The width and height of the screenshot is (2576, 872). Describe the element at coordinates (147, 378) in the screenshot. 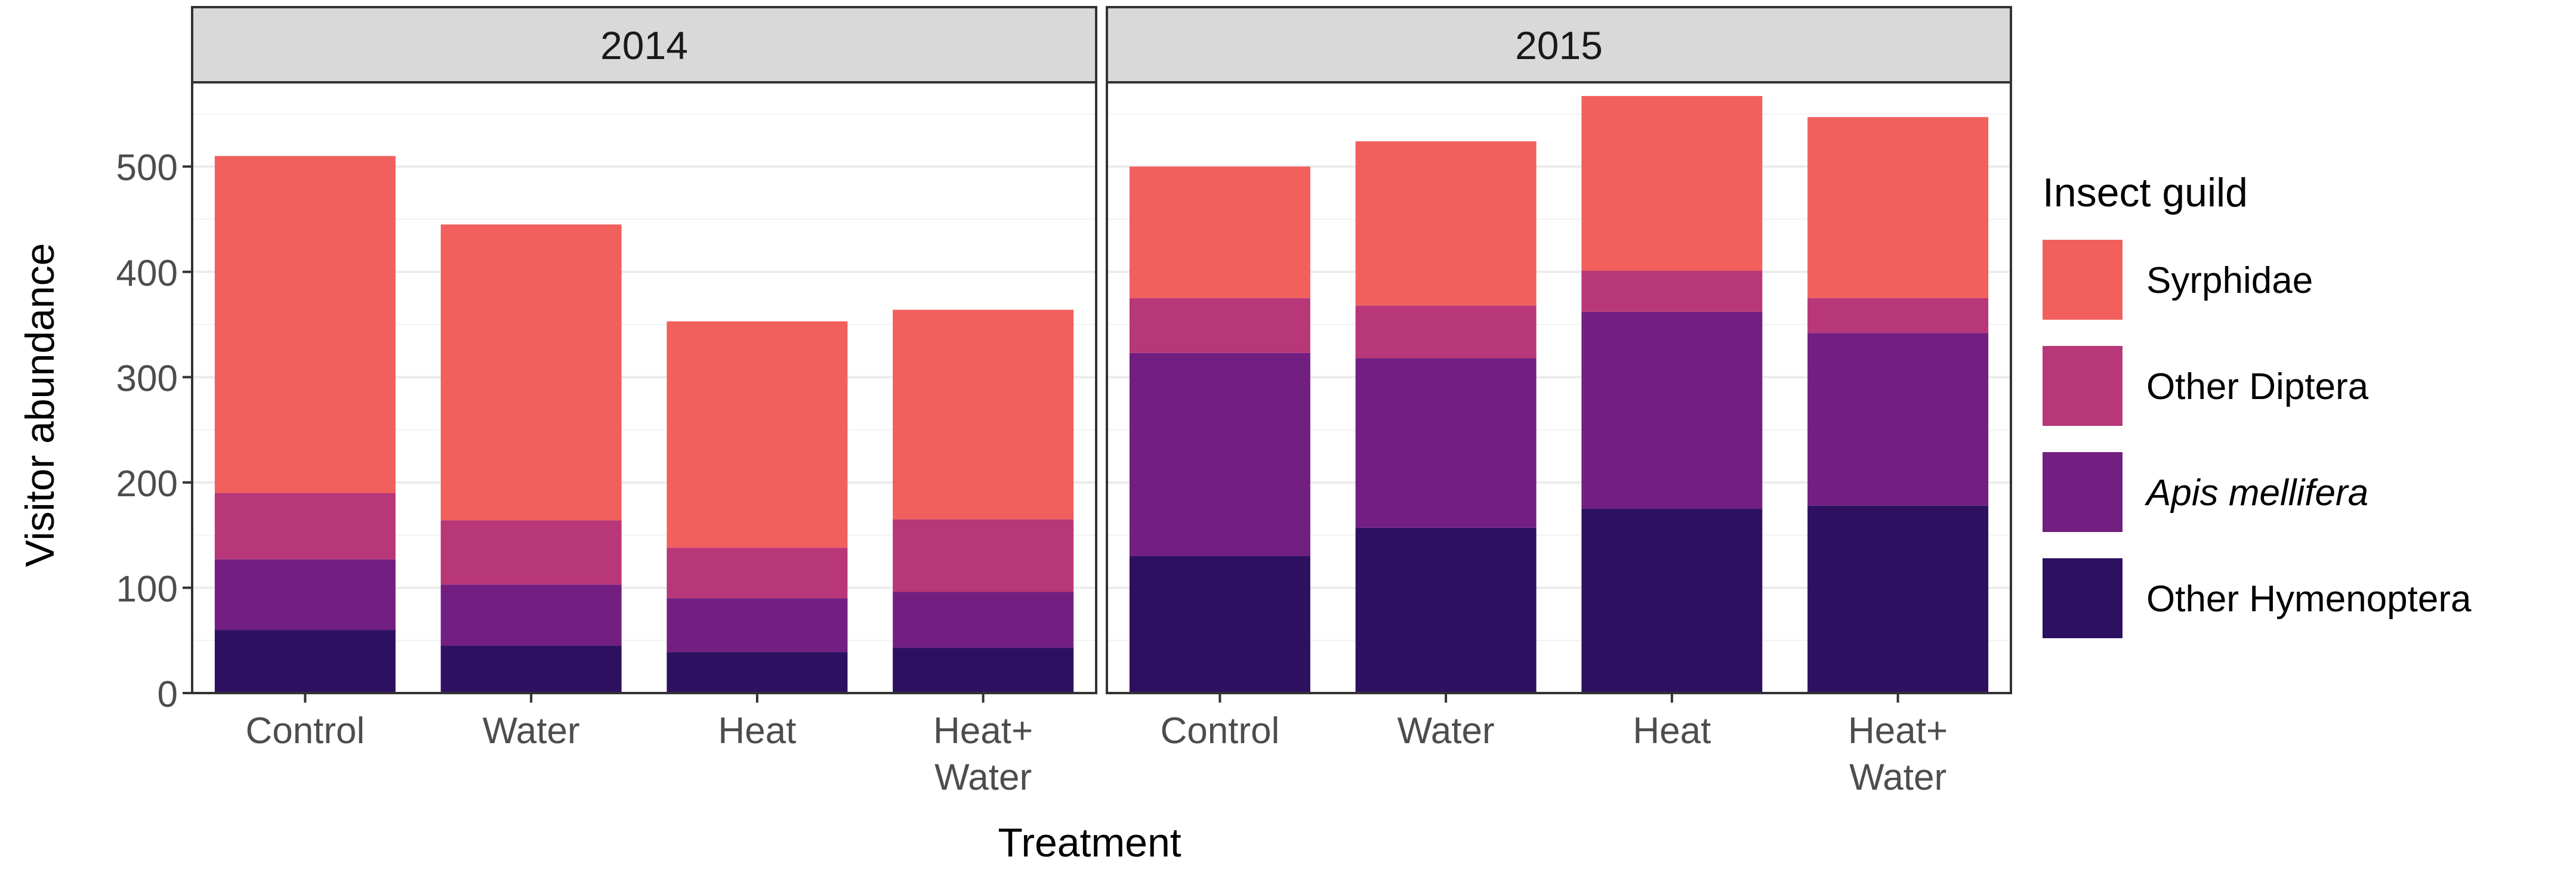

I see `y-tick-label: 300` at that location.